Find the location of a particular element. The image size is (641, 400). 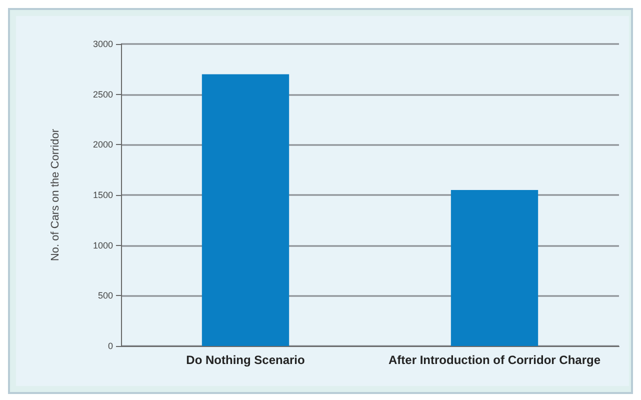

y-tick-label: 3000 is located at coordinates (102, 44).